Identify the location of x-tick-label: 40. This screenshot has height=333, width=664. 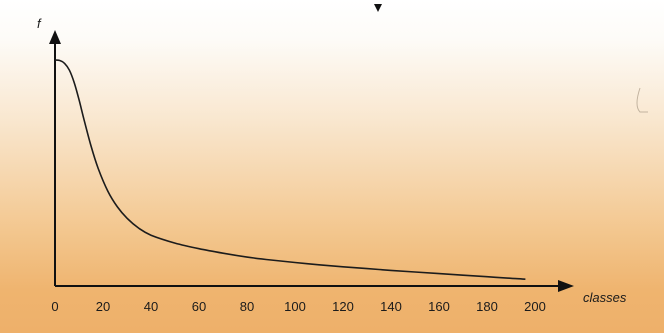
(151, 306).